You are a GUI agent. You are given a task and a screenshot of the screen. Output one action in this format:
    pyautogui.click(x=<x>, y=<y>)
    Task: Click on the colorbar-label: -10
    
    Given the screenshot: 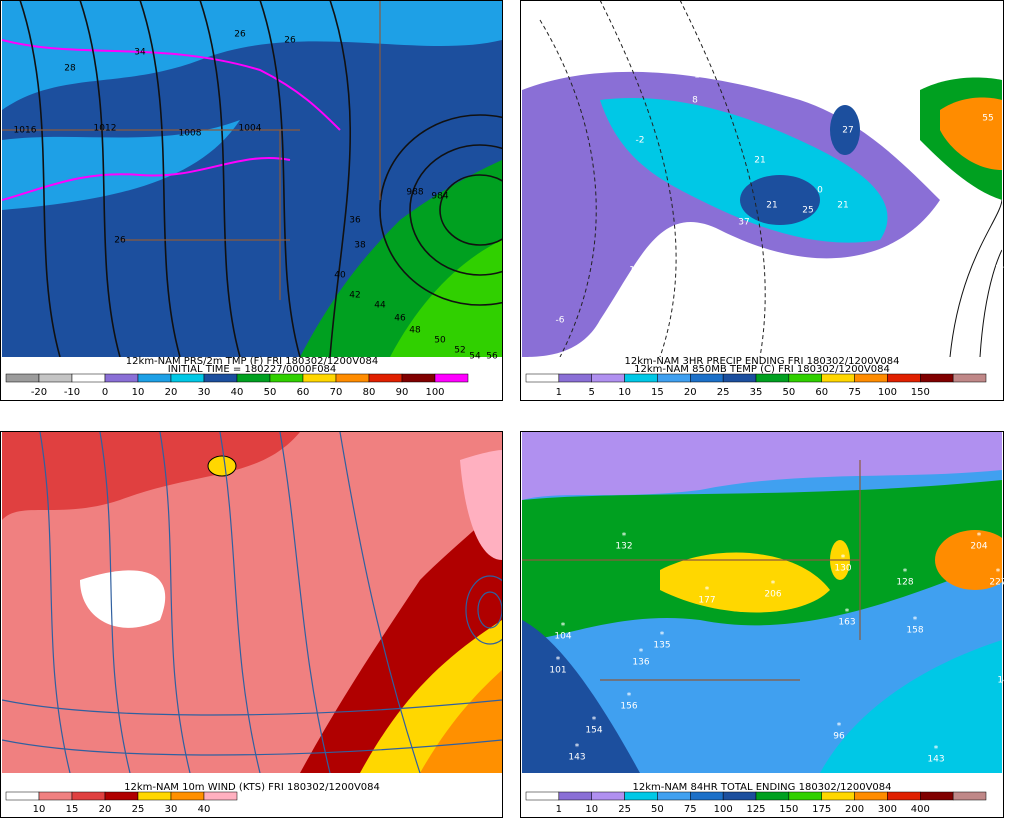 What is the action you would take?
    pyautogui.click(x=72, y=392)
    